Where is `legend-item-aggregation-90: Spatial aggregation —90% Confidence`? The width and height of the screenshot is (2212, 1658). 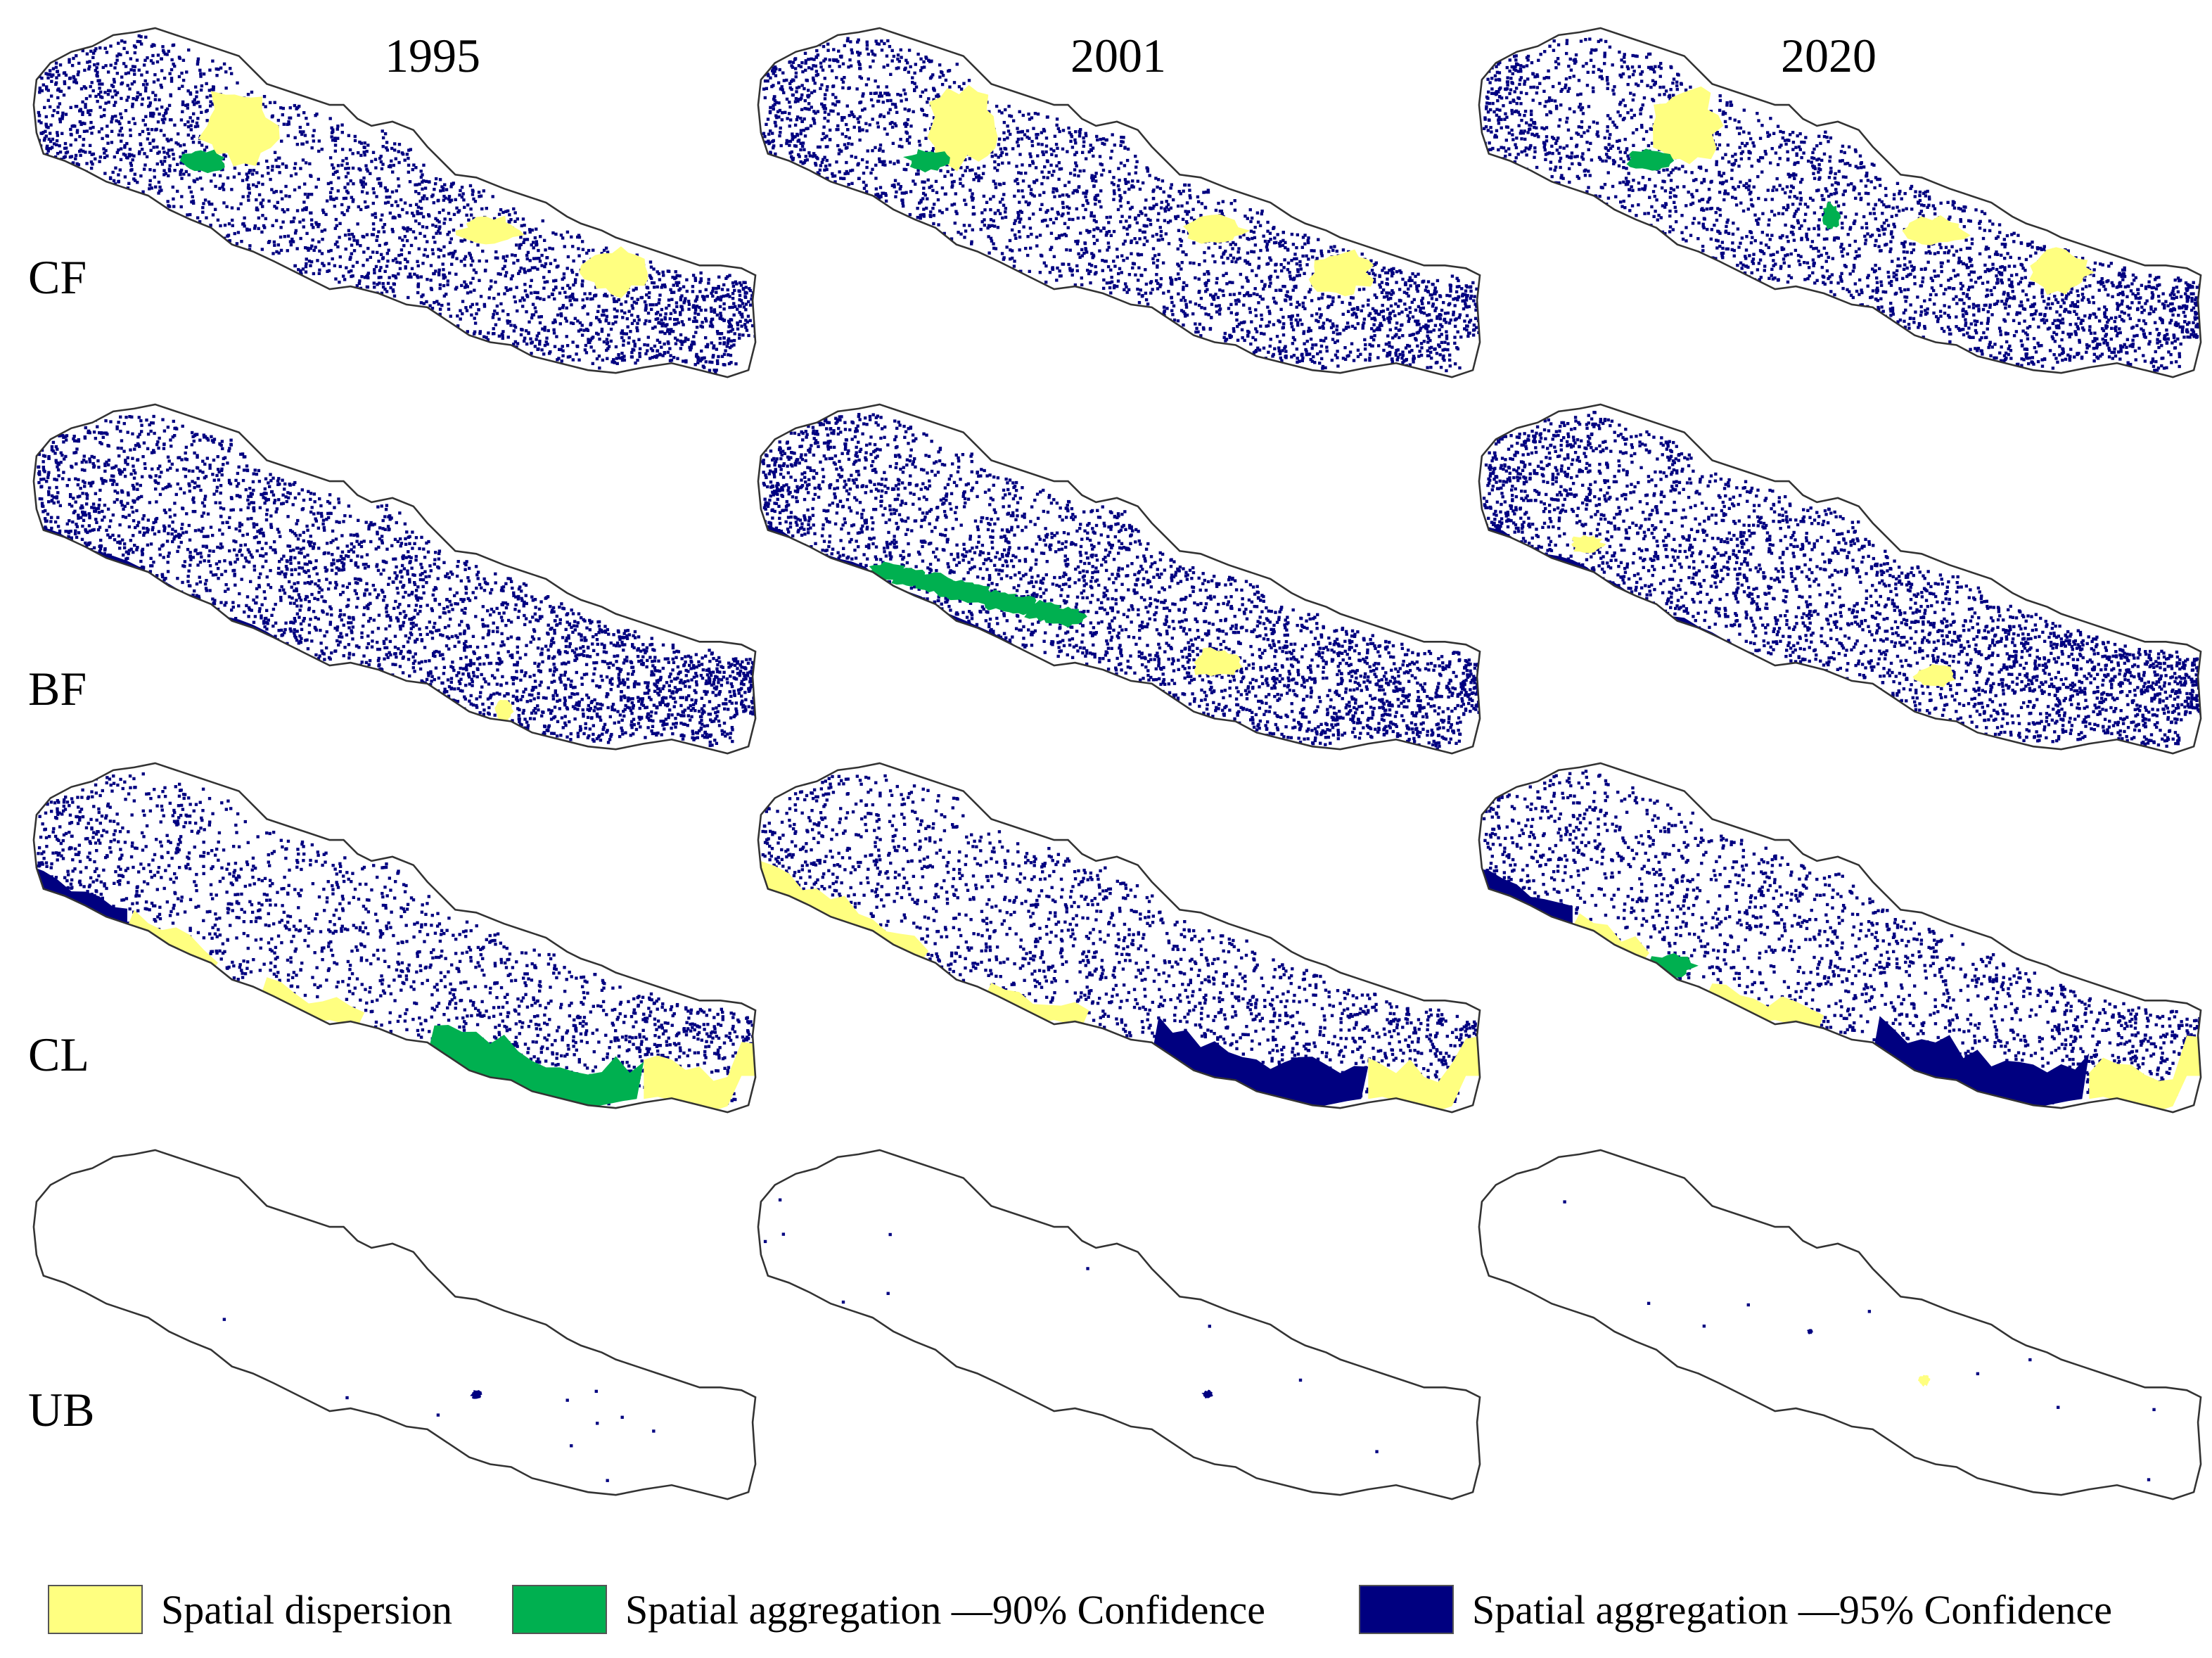
legend-item-aggregation-90: Spatial aggregation —90% Confidence is located at coordinates (888, 1610).